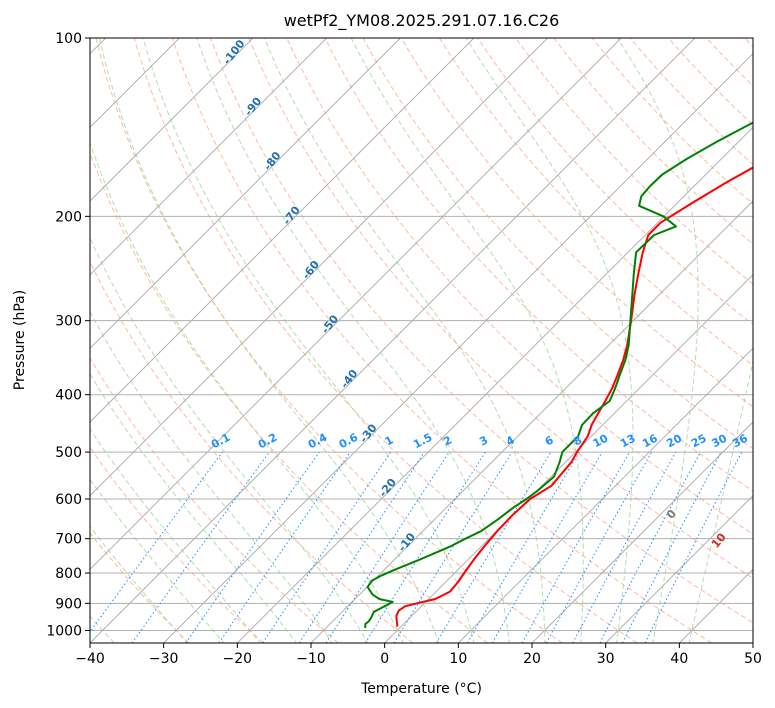 The image size is (775, 708). Describe the element at coordinates (422, 21) in the screenshot. I see `chart-title: wetPf2_YM08.2025.291.07.16.C26` at that location.